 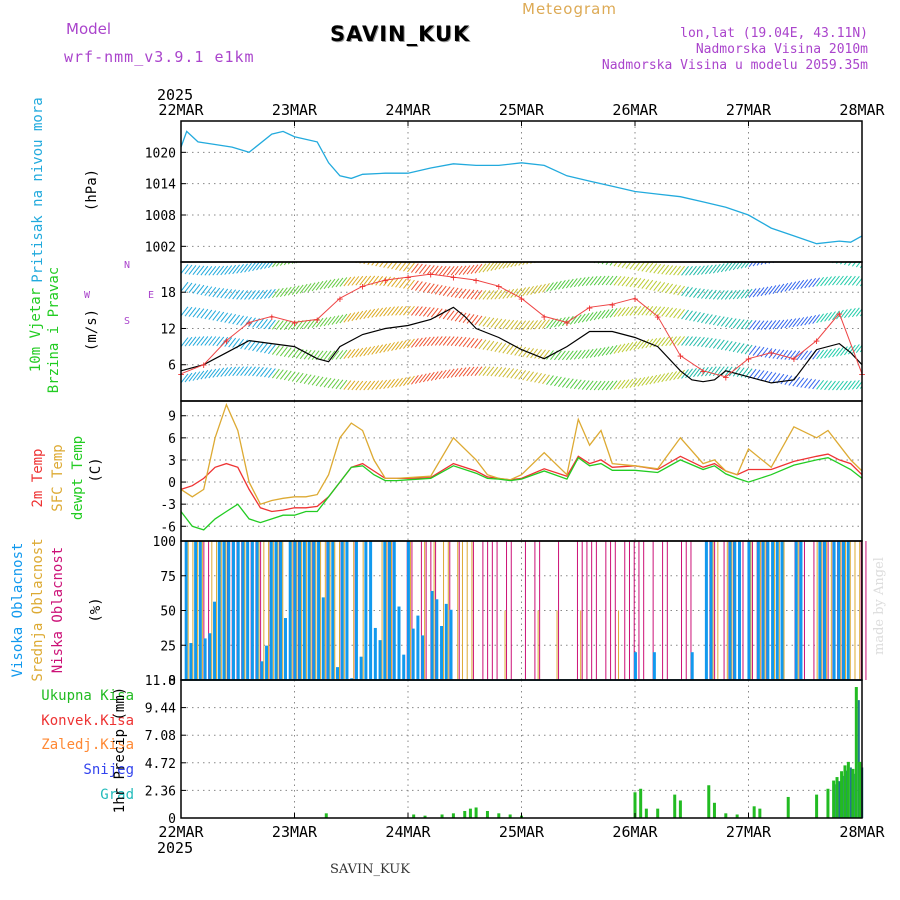 What do you see at coordinates (127, 321) in the screenshot?
I see `wind-dir-s: S` at bounding box center [127, 321].